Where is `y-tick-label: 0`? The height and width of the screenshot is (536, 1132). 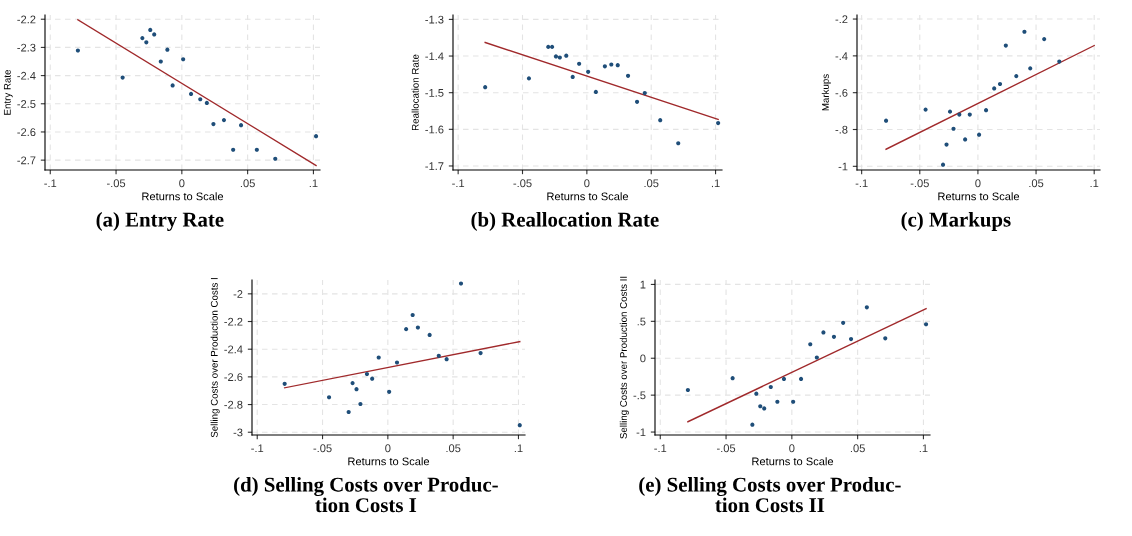
y-tick-label: 0 is located at coordinates (643, 358).